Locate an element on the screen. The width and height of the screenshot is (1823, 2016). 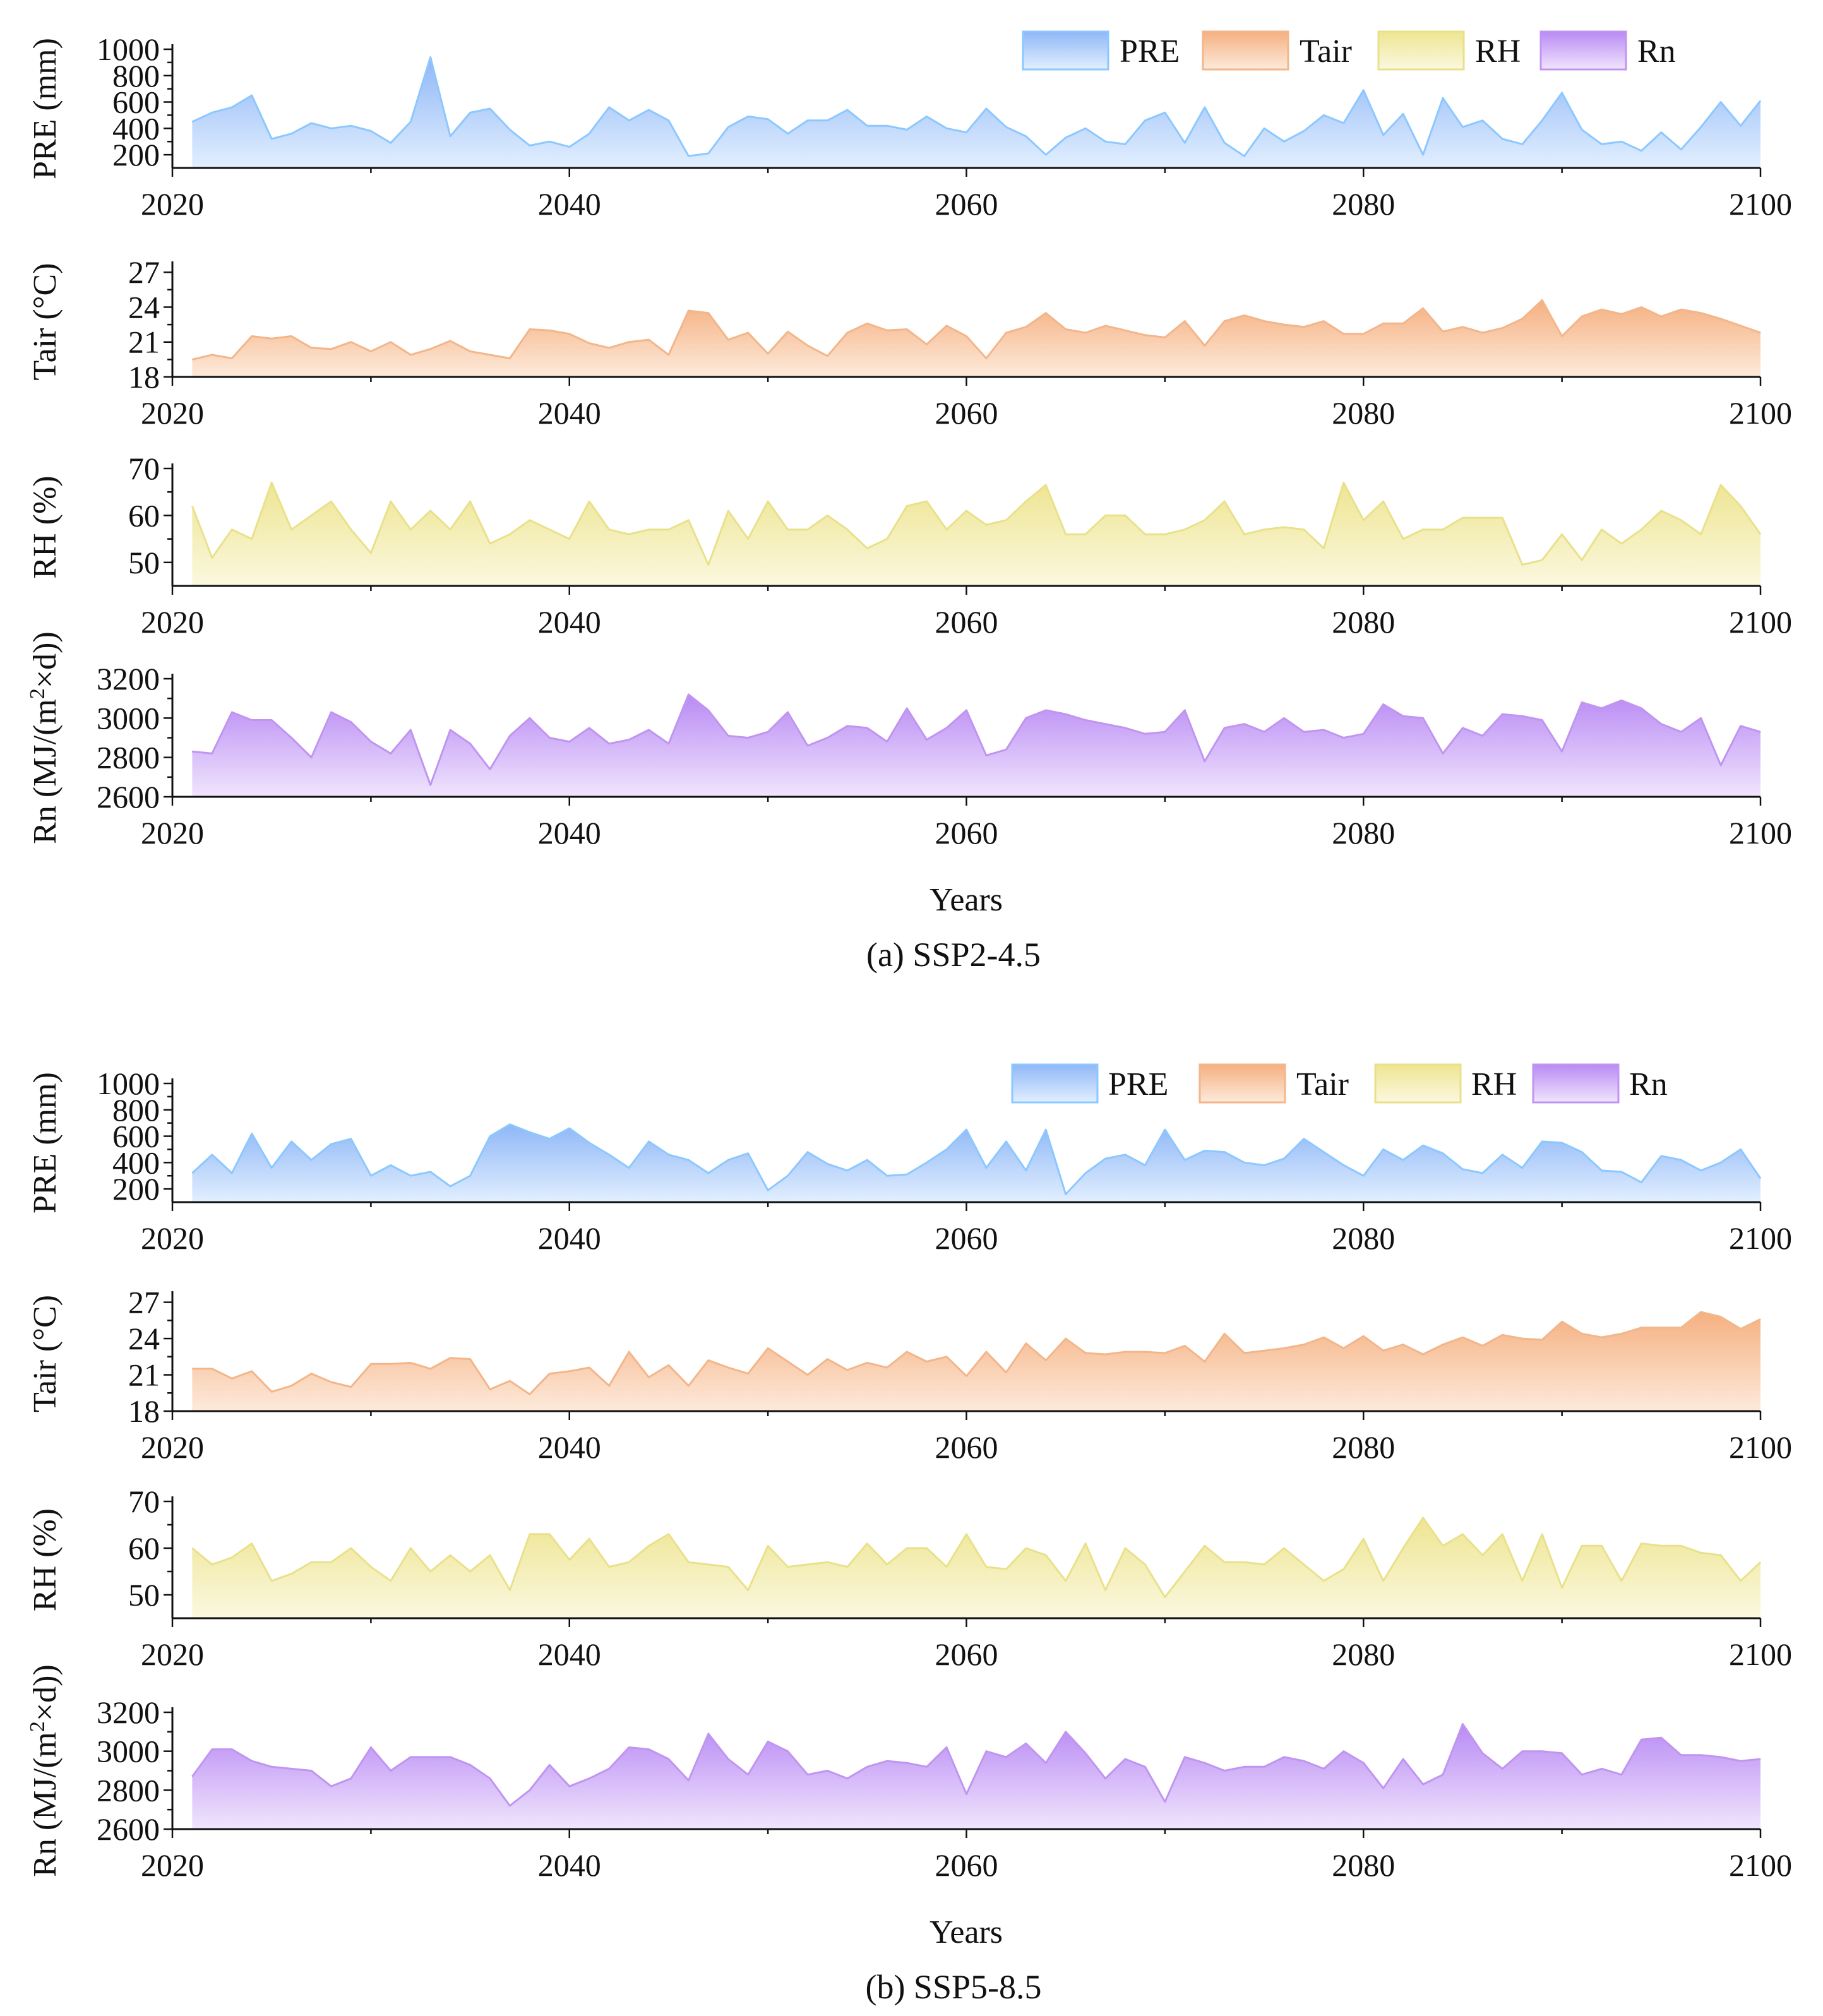
y-axis-title-pre: PRE (mm) is located at coordinates (45, 108).